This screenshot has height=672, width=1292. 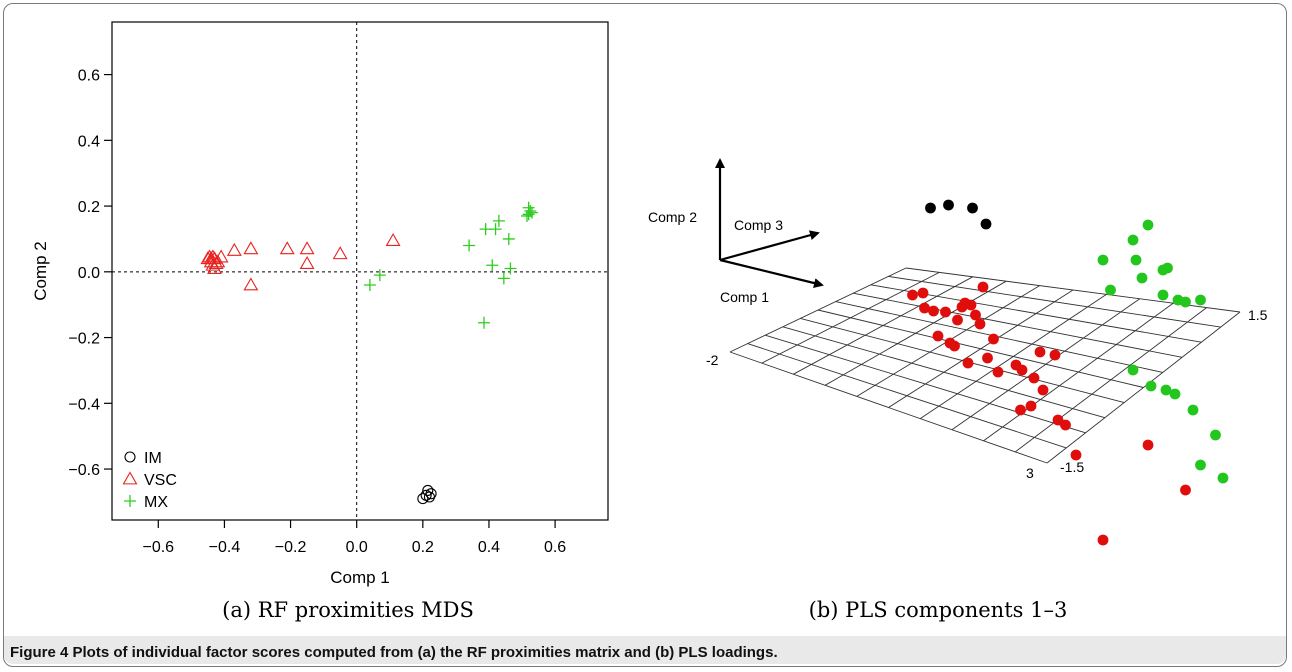 I want to click on comp1-arrow, so click(x=771, y=273).